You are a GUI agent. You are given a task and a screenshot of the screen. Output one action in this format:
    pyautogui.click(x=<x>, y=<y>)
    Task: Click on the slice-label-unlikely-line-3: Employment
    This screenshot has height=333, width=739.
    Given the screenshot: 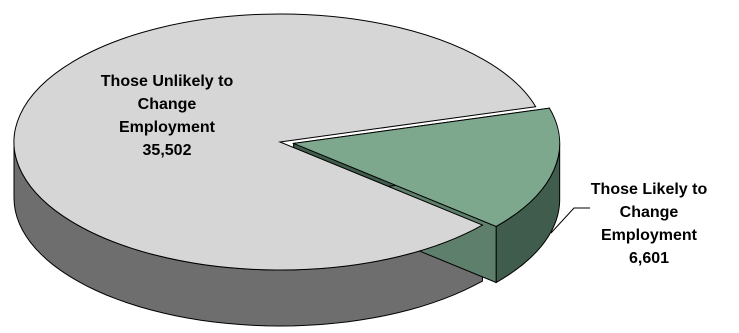 What is the action you would take?
    pyautogui.click(x=166, y=127)
    